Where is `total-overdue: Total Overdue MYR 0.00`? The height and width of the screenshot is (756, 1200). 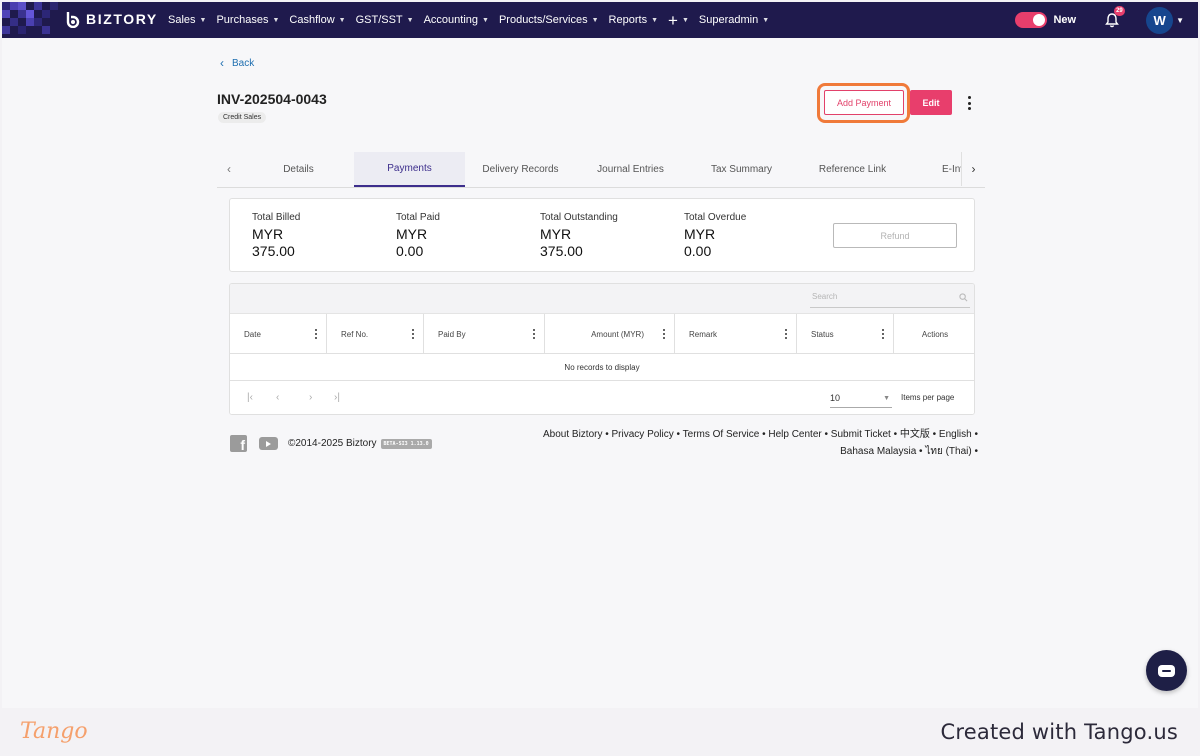
total-overdue: Total Overdue MYR 0.00 is located at coordinates (715, 236).